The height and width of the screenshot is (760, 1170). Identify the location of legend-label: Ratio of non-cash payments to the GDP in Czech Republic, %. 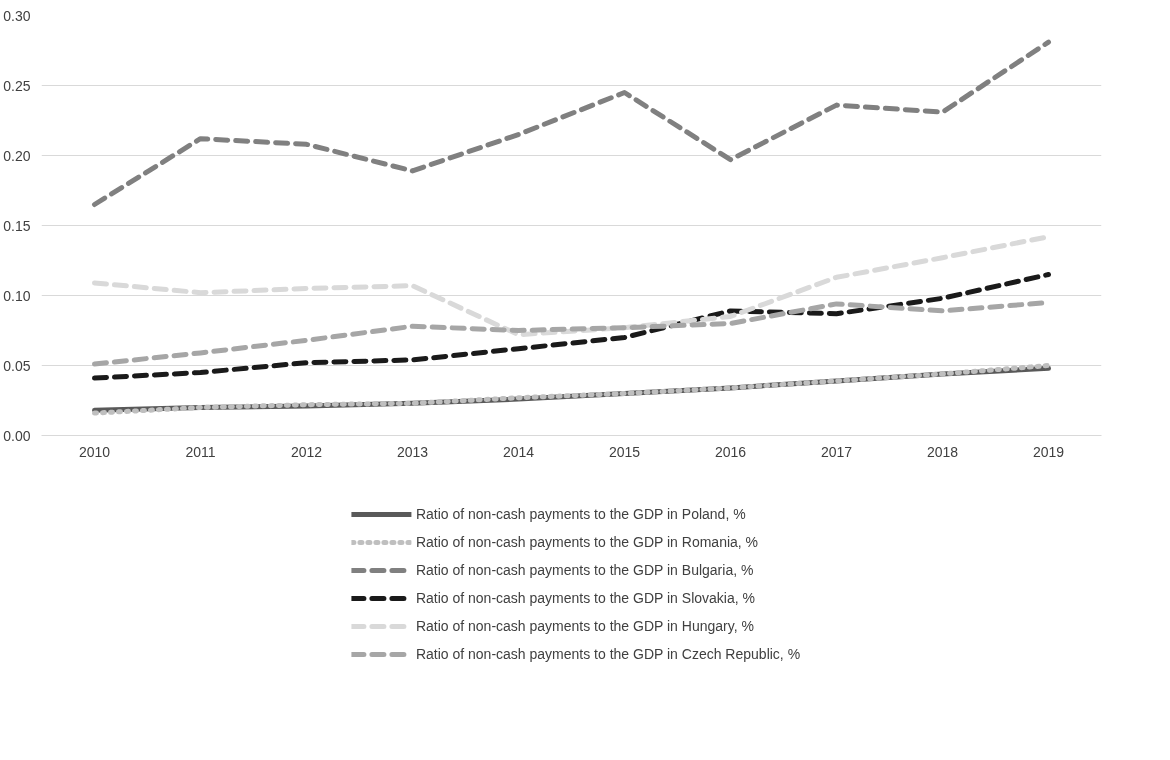
(608, 654).